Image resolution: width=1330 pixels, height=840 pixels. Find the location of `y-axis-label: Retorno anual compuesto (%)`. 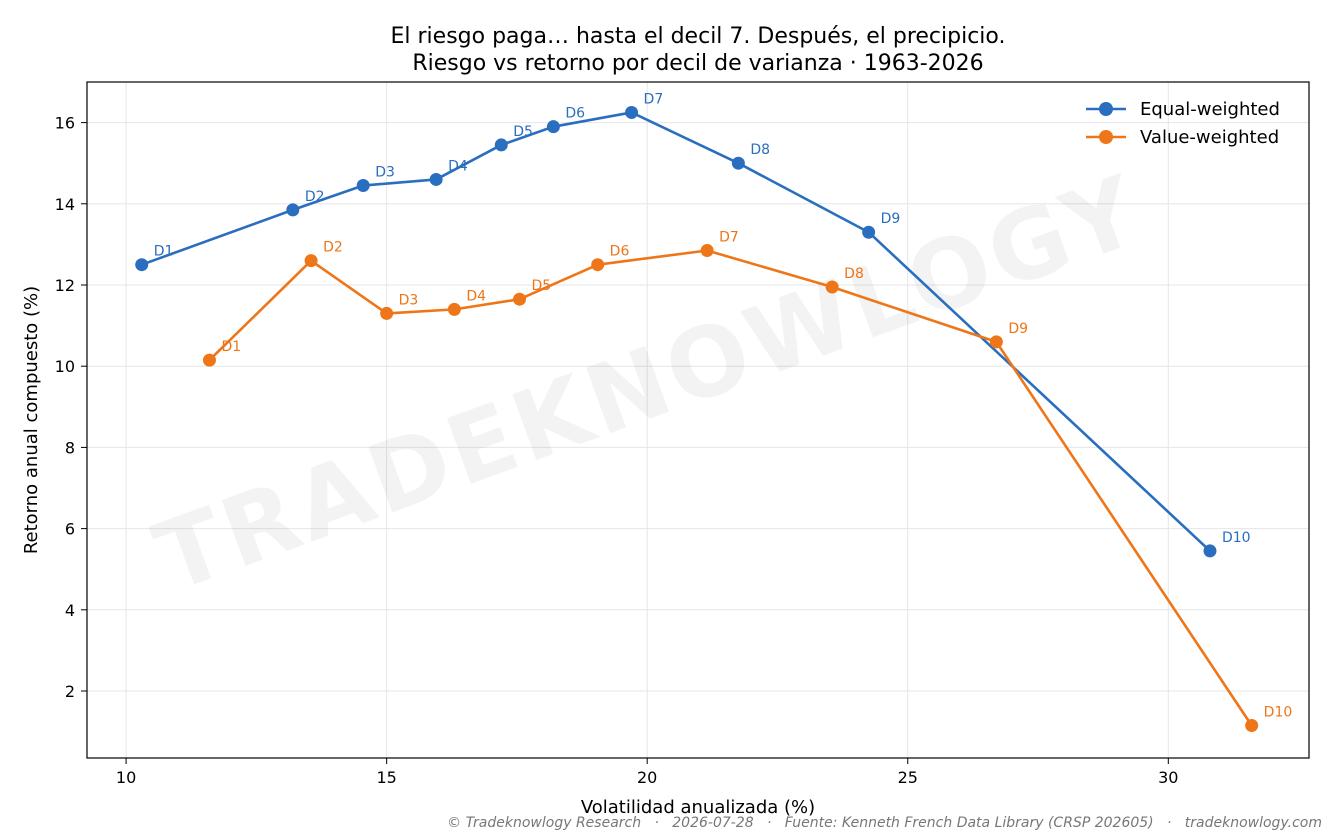

y-axis-label: Retorno anual compuesto (%) is located at coordinates (31, 420).